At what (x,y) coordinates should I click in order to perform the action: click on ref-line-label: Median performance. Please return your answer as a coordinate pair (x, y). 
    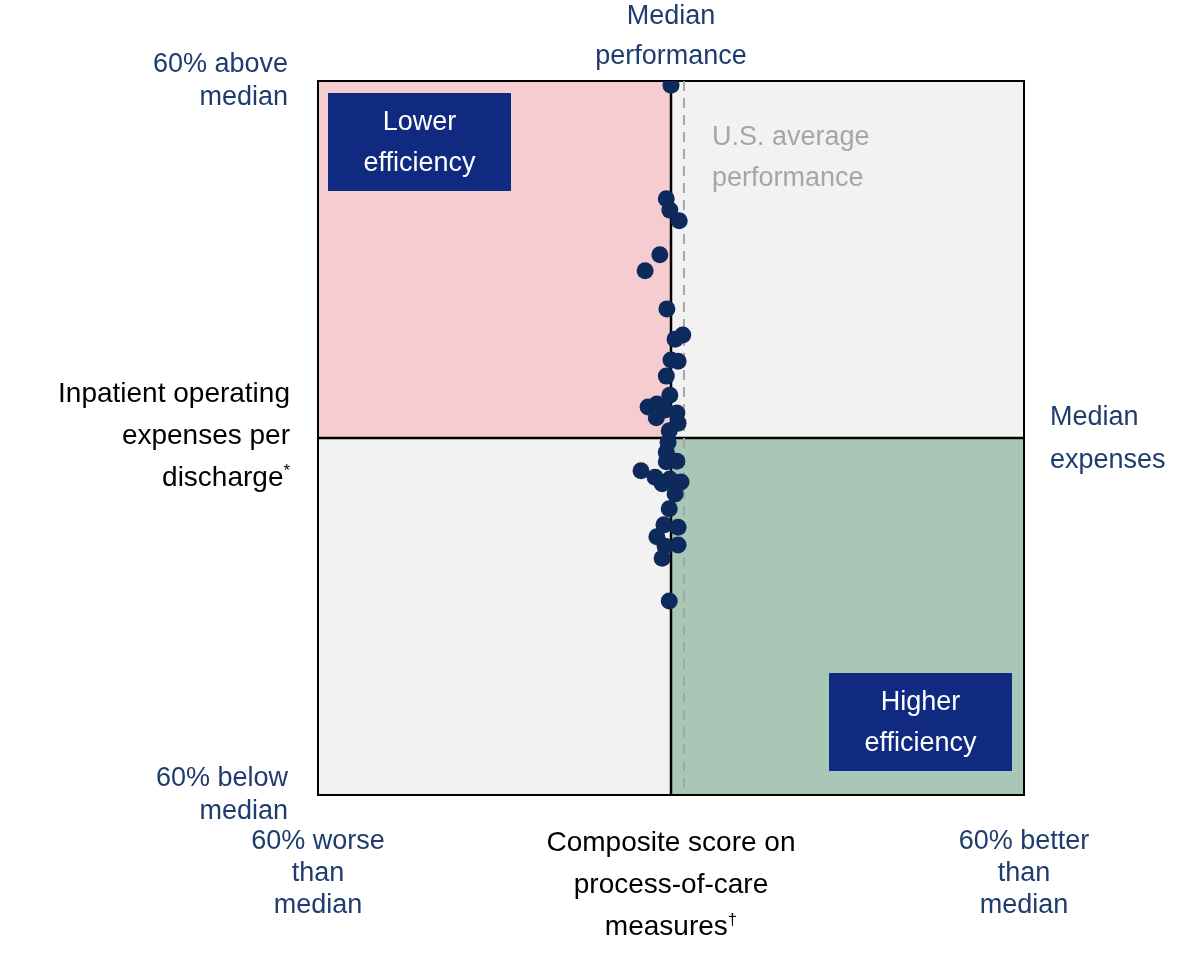
    Looking at the image, I should click on (671, 35).